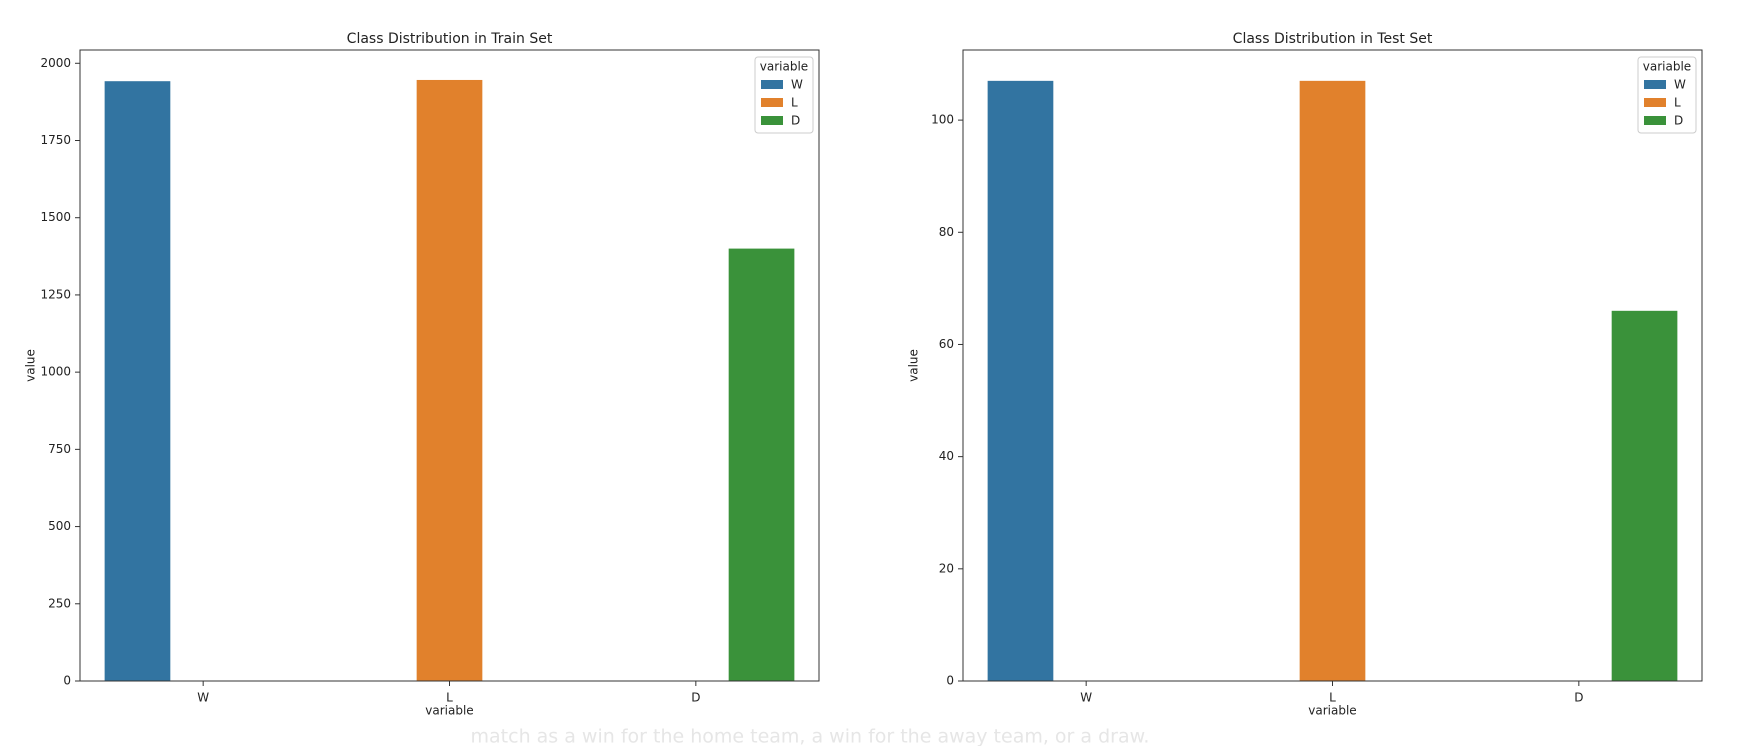 This screenshot has height=746, width=1752. What do you see at coordinates (1333, 39) in the screenshot?
I see `chart-title: Class Distribution in Test Set` at bounding box center [1333, 39].